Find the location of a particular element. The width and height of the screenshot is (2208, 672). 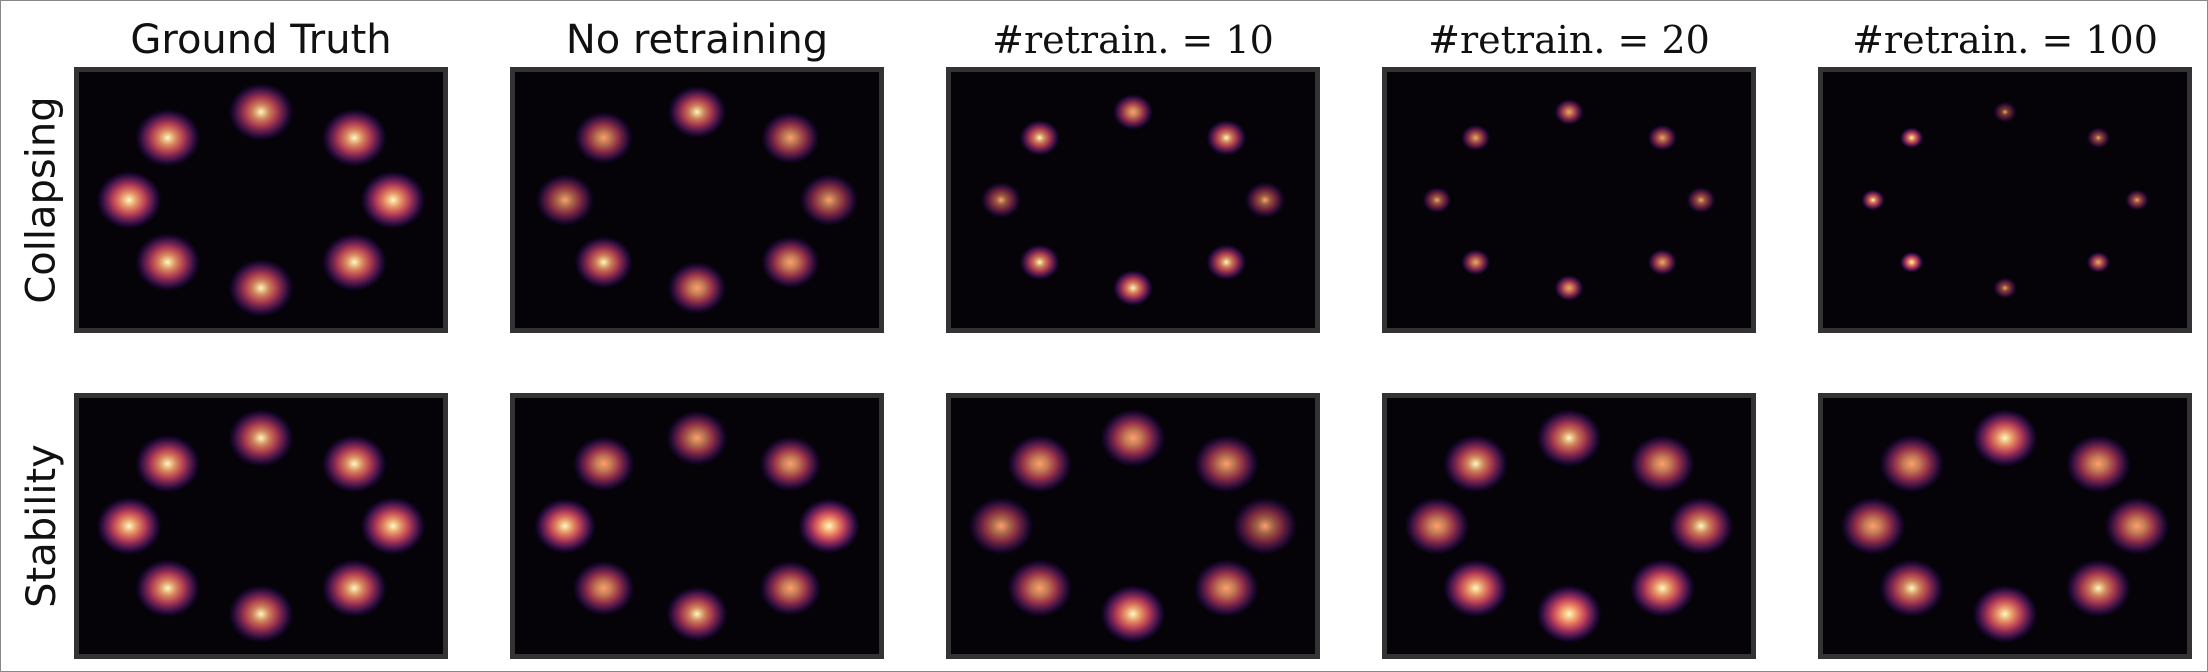

density-panel-r2-c2 is located at coordinates (697, 526).